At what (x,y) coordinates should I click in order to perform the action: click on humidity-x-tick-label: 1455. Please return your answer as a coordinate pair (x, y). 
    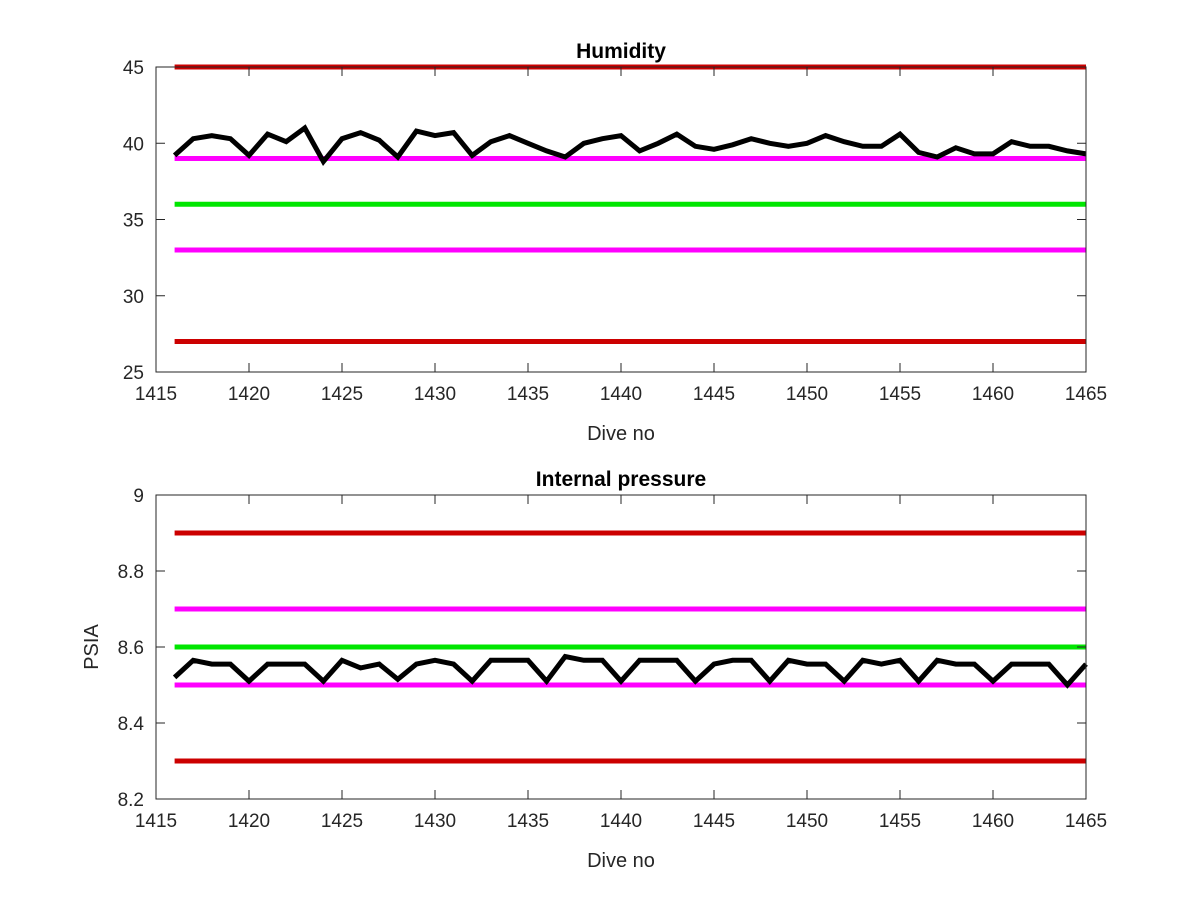
    Looking at the image, I should click on (900, 394).